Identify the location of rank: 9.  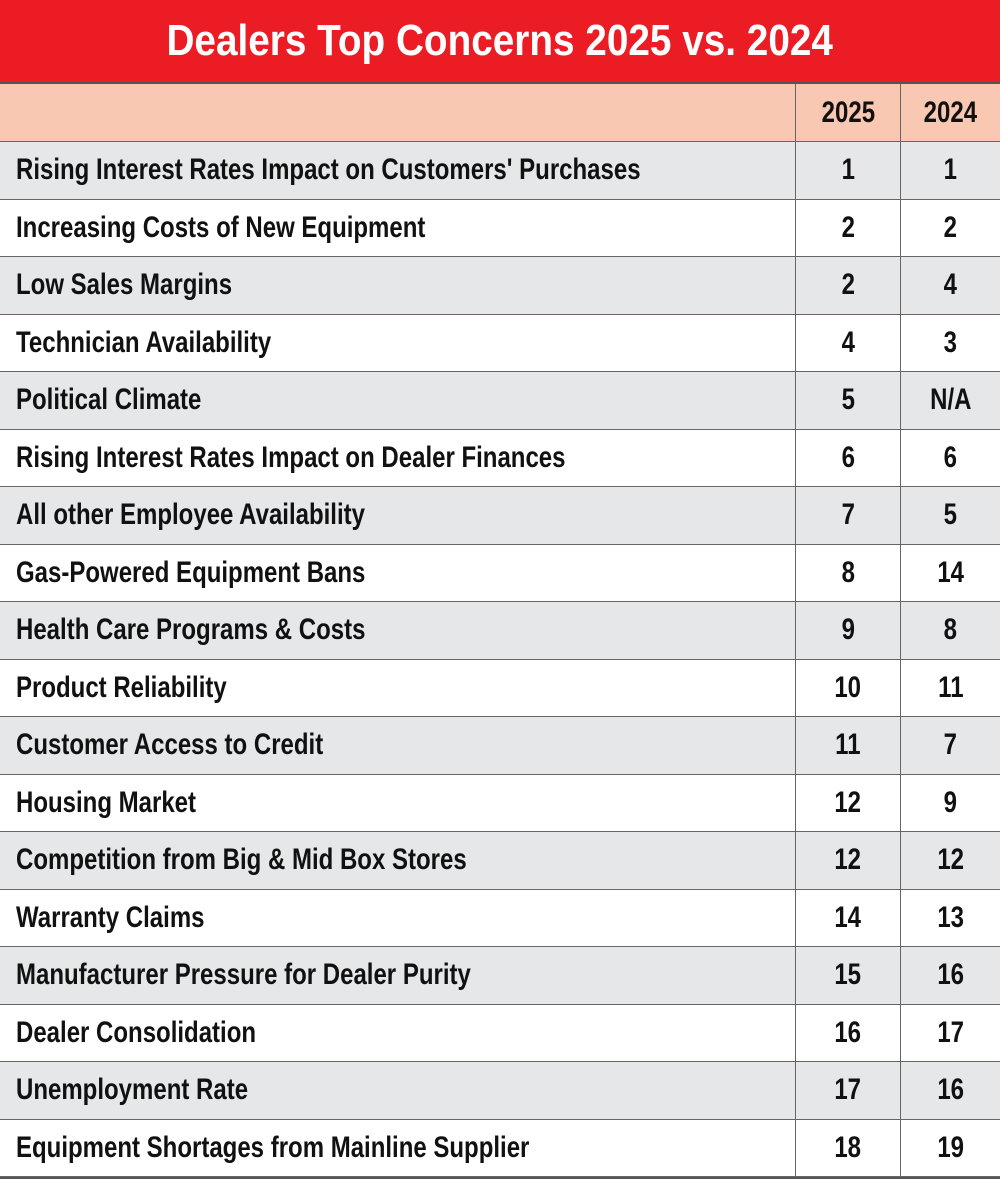
(848, 630).